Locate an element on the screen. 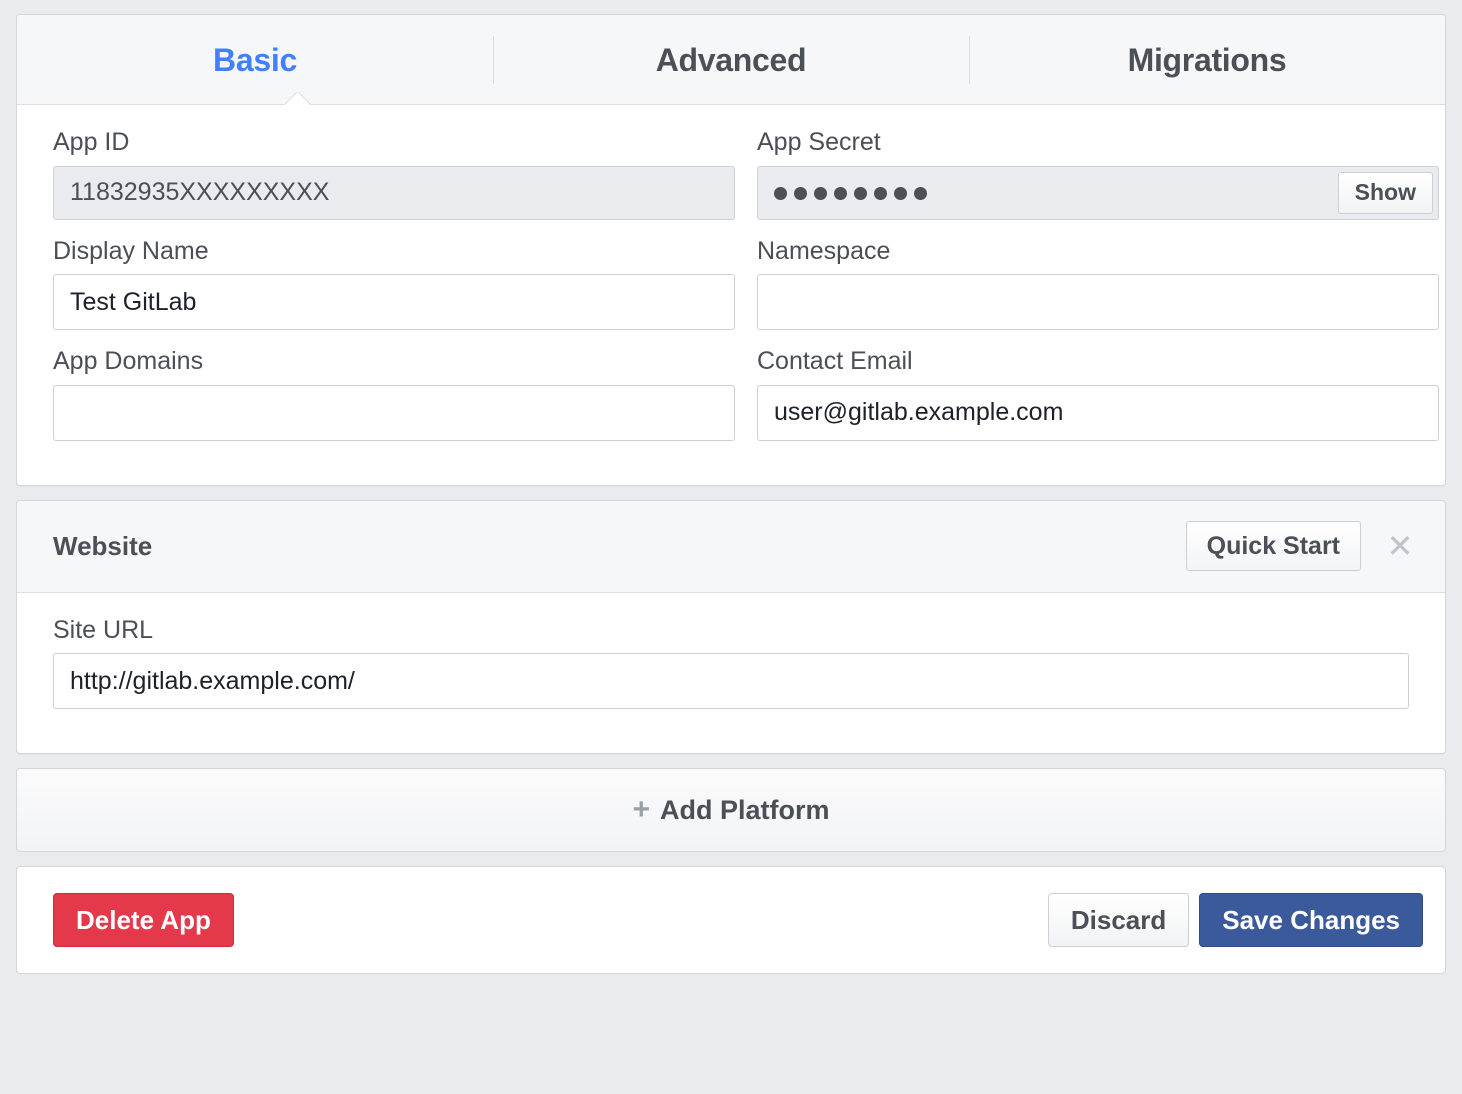 This screenshot has width=1462, height=1094. field-namespace: Namespace is located at coordinates (1098, 283).